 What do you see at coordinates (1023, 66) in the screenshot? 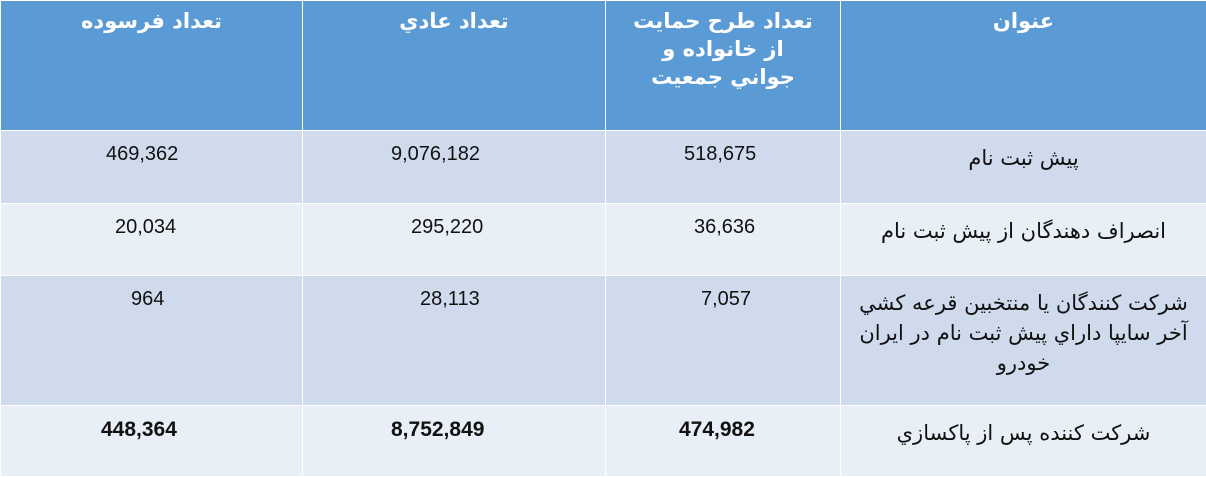
I see `header-title: عنوان` at bounding box center [1023, 66].